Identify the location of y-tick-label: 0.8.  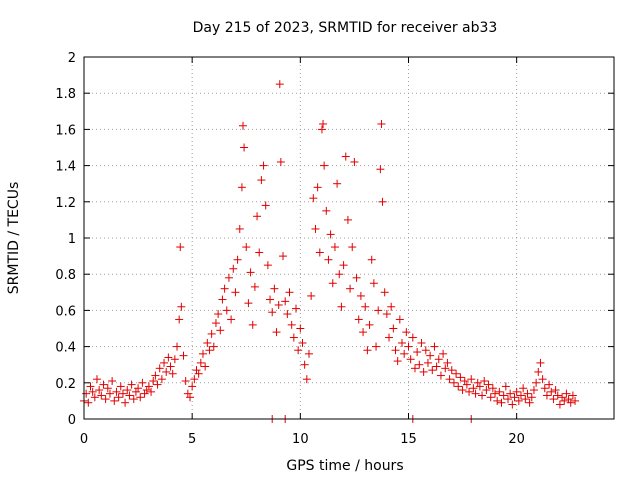
(65, 275).